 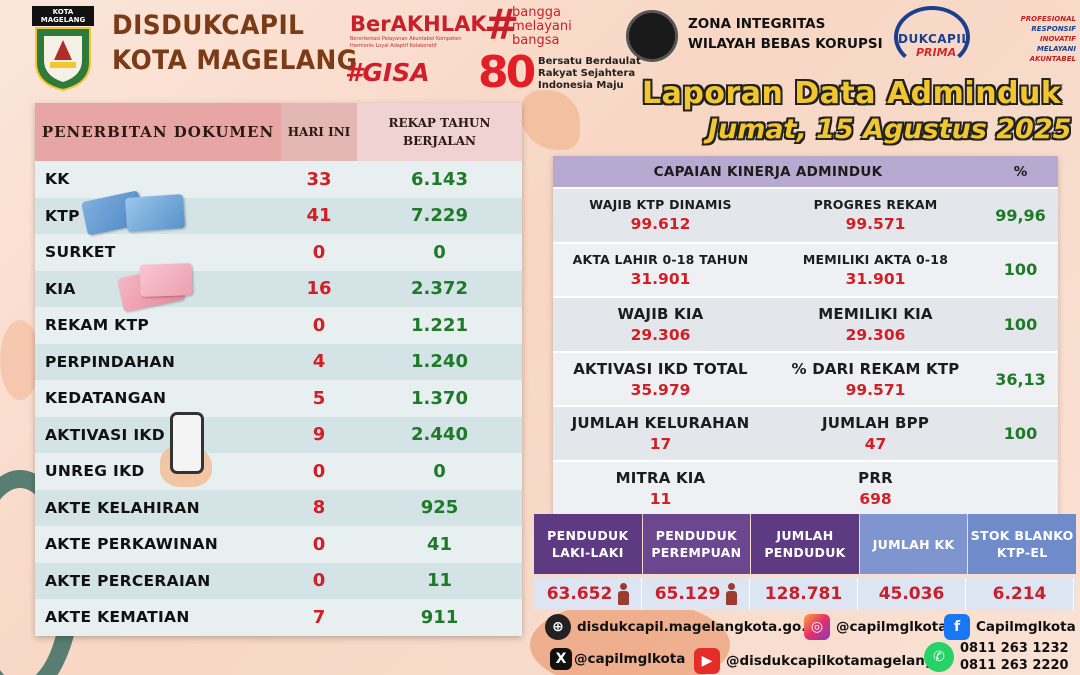 I want to click on berakhlak-logo: BerAKHLAK, so click(x=418, y=24).